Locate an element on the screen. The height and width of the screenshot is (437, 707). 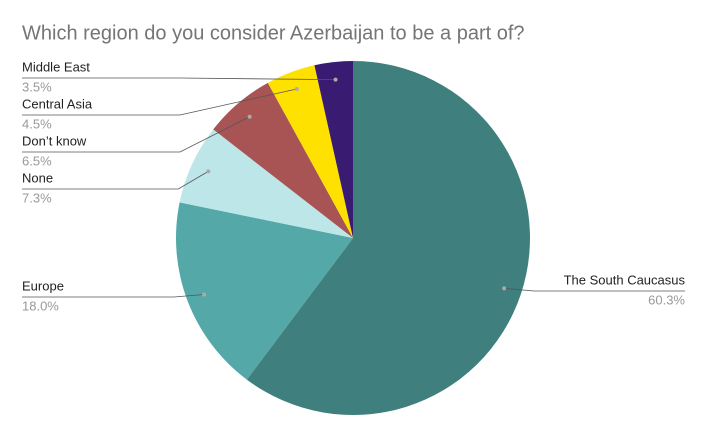
slice-value-label: 3.5% is located at coordinates (37, 86).